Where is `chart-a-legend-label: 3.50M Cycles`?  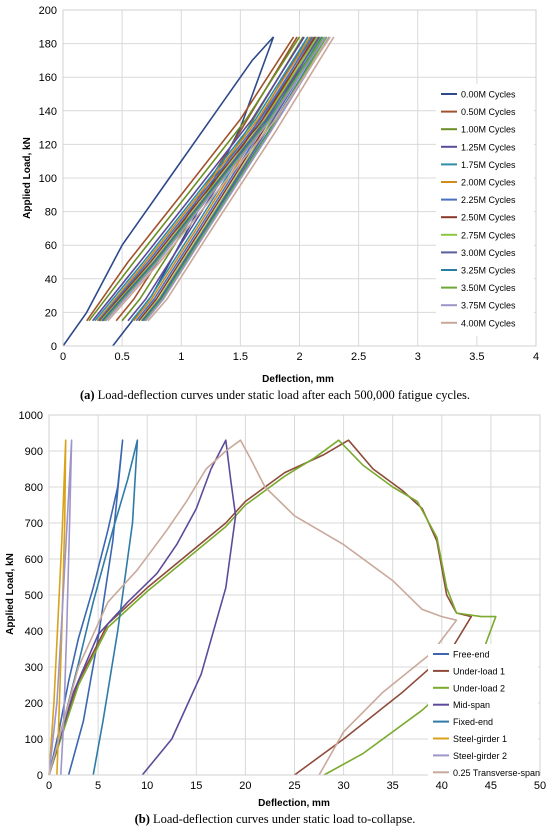 chart-a-legend-label: 3.50M Cycles is located at coordinates (488, 288).